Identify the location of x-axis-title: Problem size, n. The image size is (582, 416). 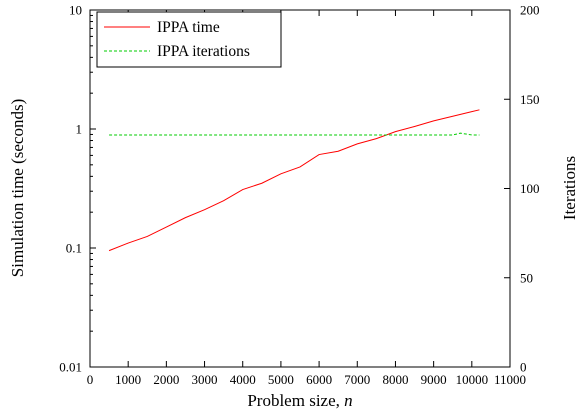
(299, 400).